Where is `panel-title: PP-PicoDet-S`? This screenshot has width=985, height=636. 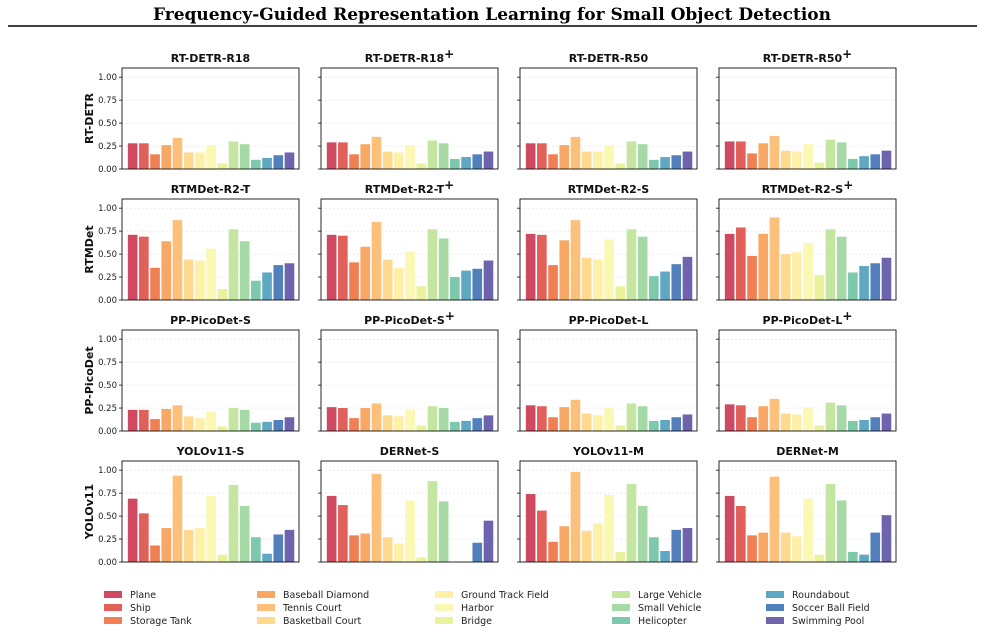 panel-title: PP-PicoDet-S is located at coordinates (210, 320).